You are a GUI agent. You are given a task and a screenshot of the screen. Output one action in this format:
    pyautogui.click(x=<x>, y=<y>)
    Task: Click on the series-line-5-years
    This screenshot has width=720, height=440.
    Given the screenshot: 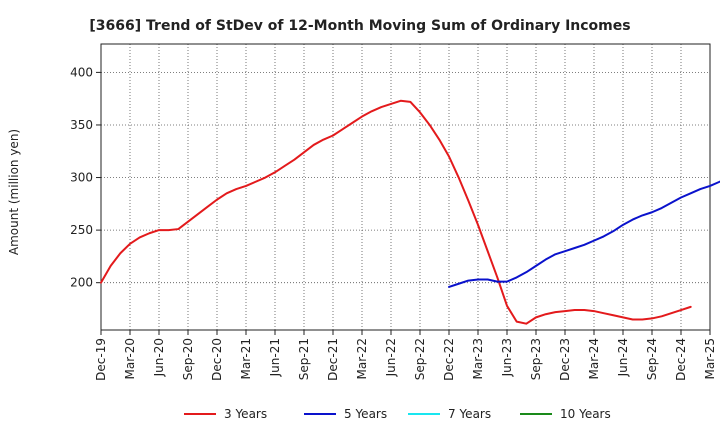 What is the action you would take?
    pyautogui.click(x=584, y=234)
    